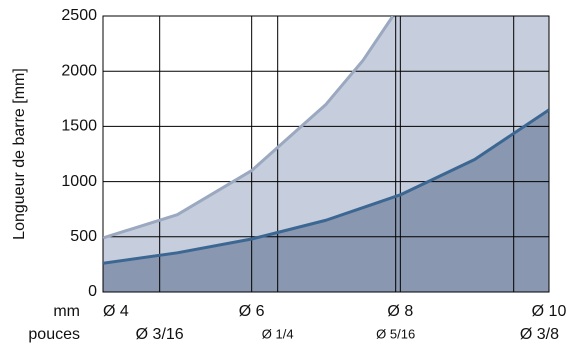 This screenshot has width=577, height=352. Describe the element at coordinates (79, 70) in the screenshot. I see `y-tick-label: 2000` at that location.